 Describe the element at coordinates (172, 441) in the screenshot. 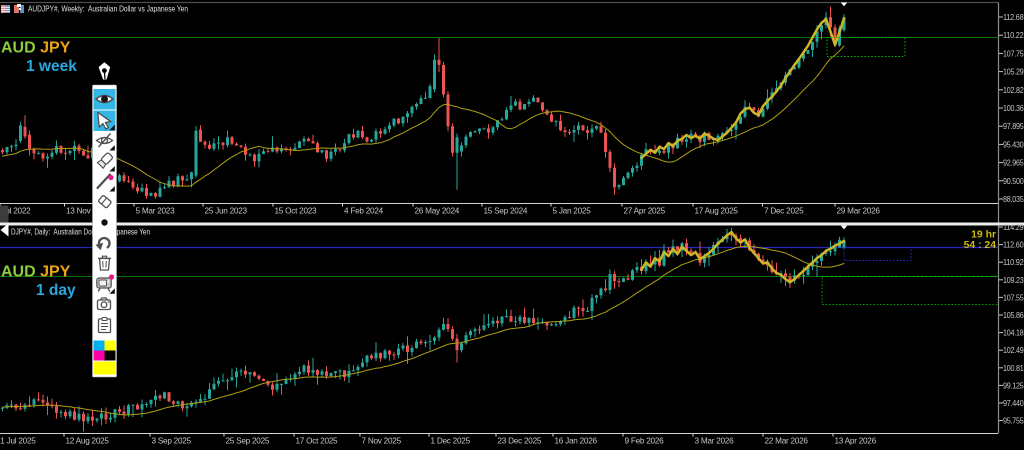

I see `svg-text: 3 Sep 2025` at that location.